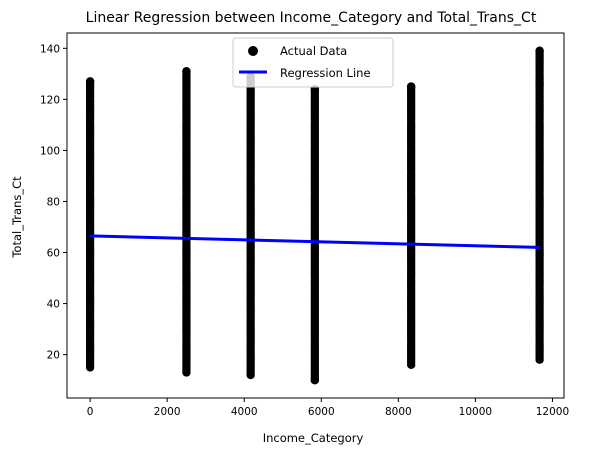 The width and height of the screenshot is (591, 455). What do you see at coordinates (313, 438) in the screenshot?
I see `x-axis-label: Income_Category` at bounding box center [313, 438].